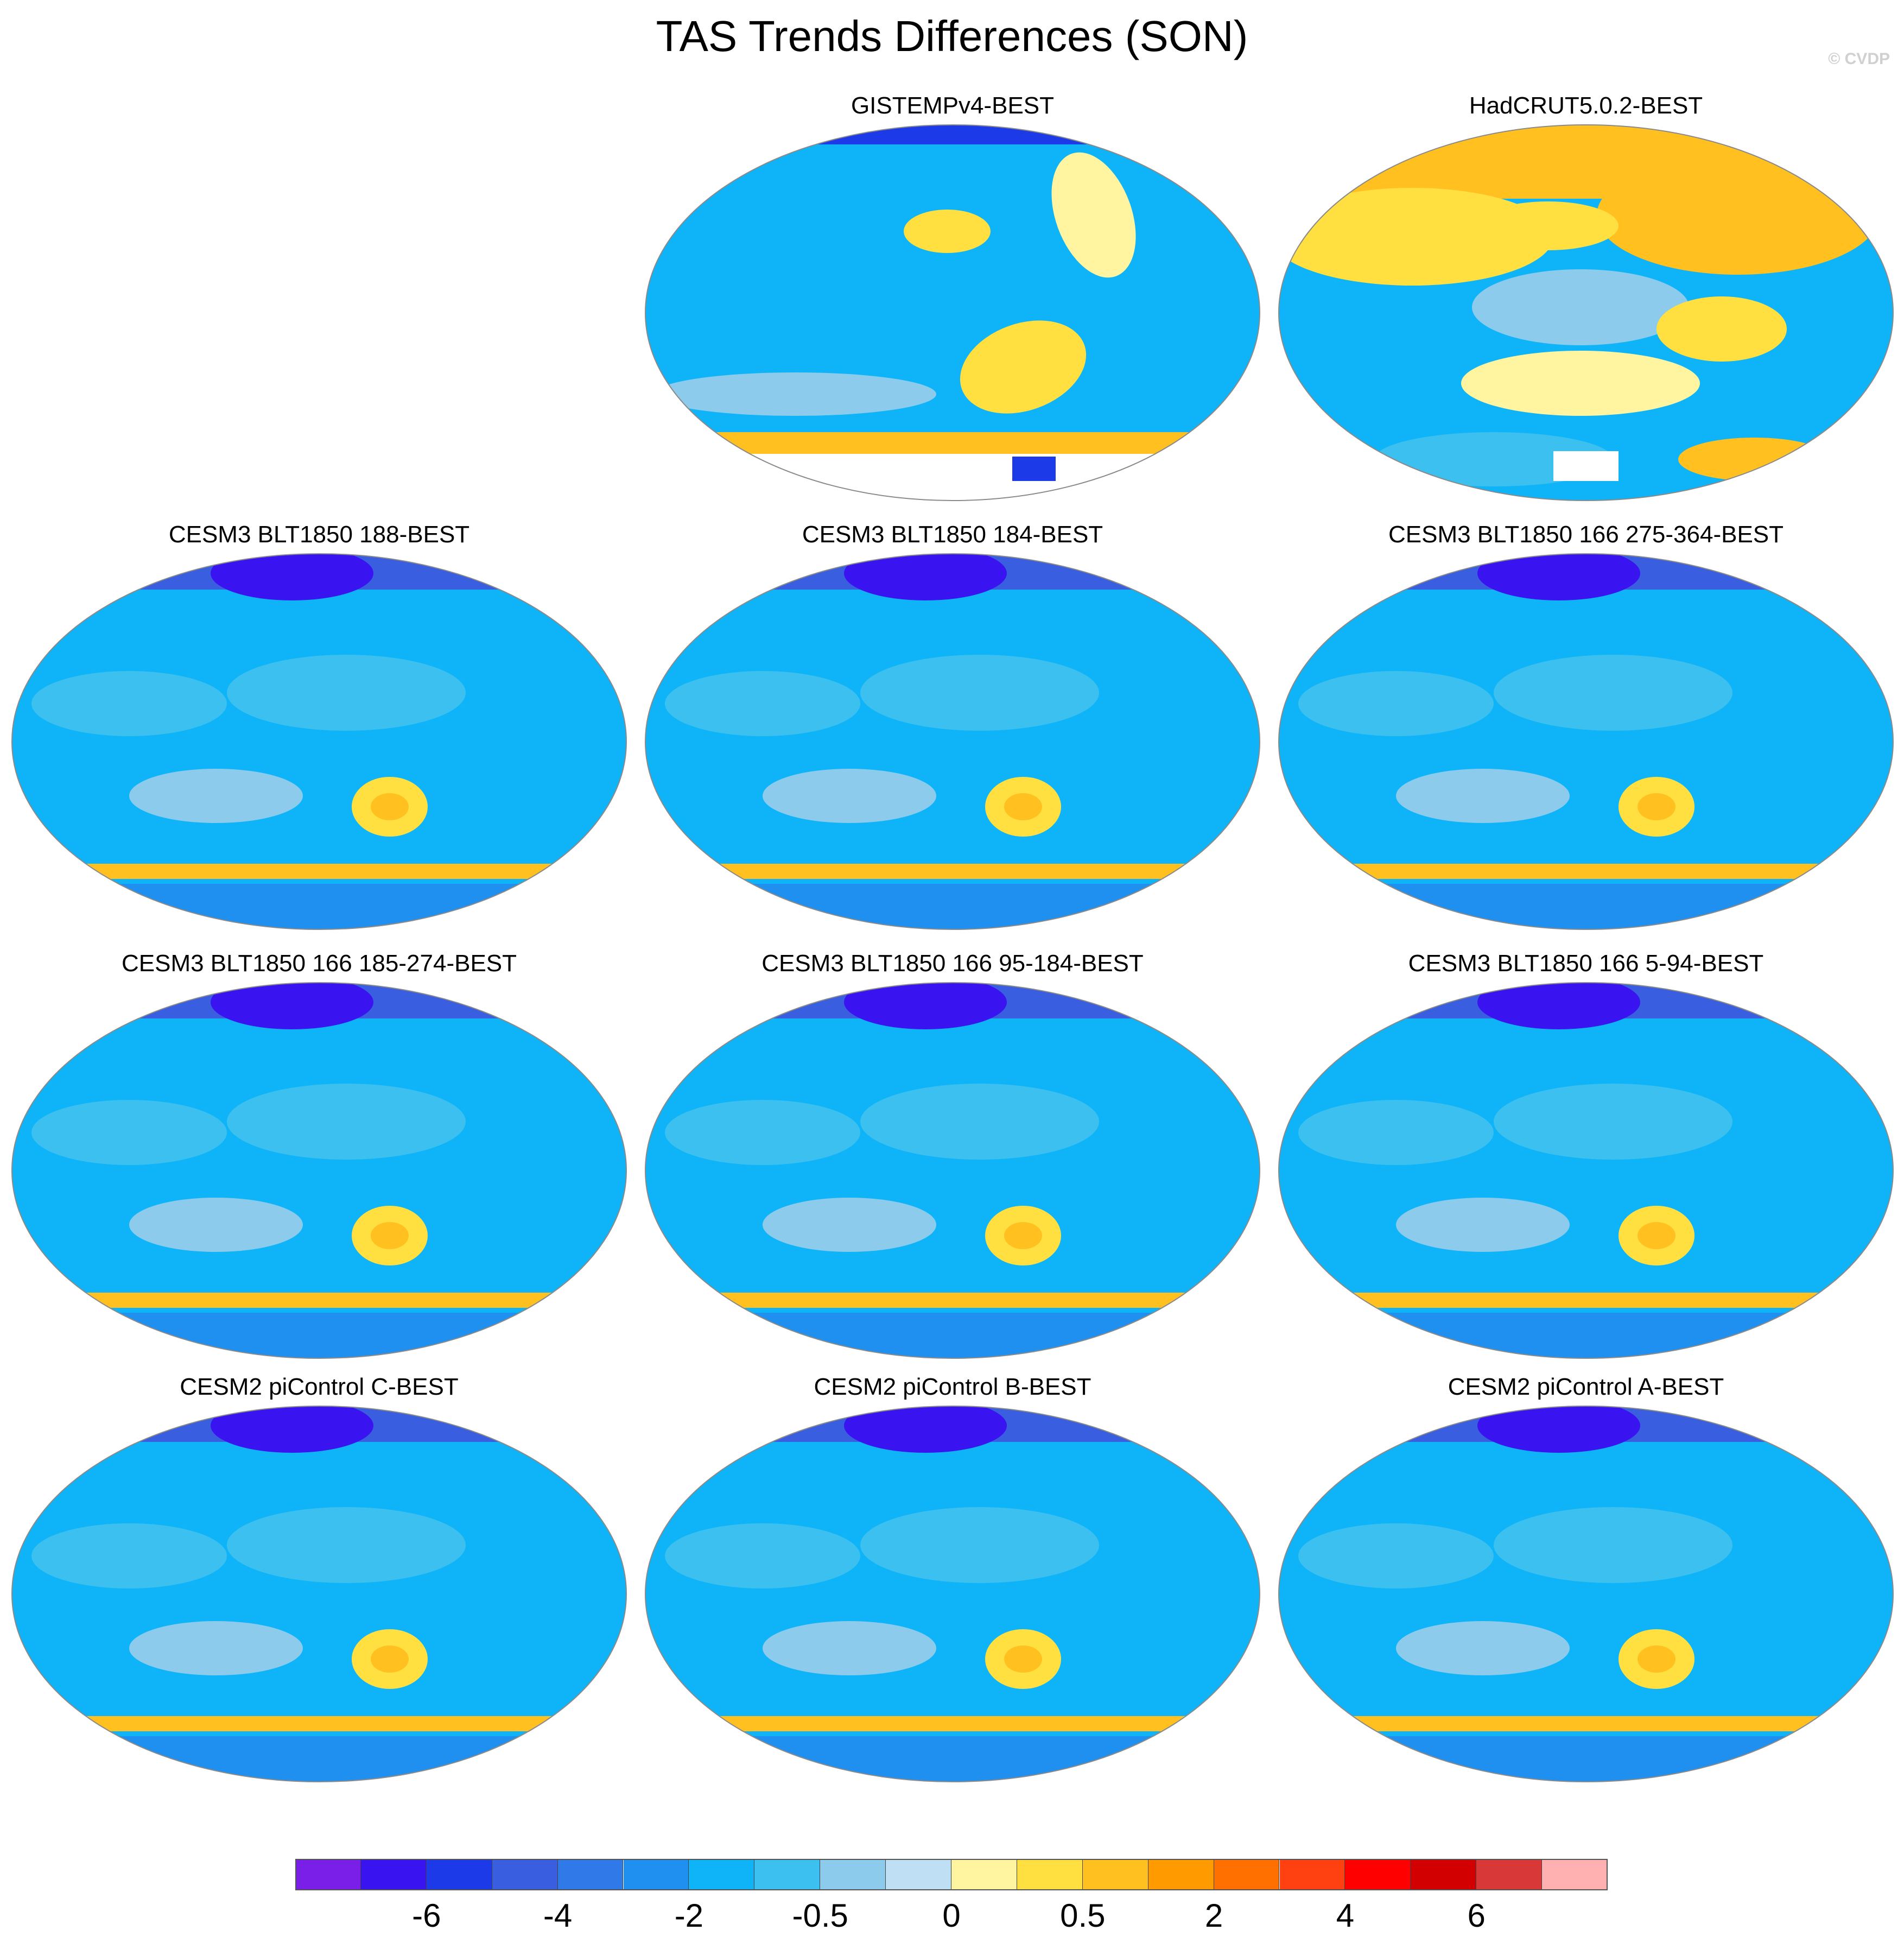 The height and width of the screenshot is (1943, 1904). Describe the element at coordinates (1586, 535) in the screenshot. I see `panel-title: CESM3 BLT1850 166 275-364-BEST` at that location.